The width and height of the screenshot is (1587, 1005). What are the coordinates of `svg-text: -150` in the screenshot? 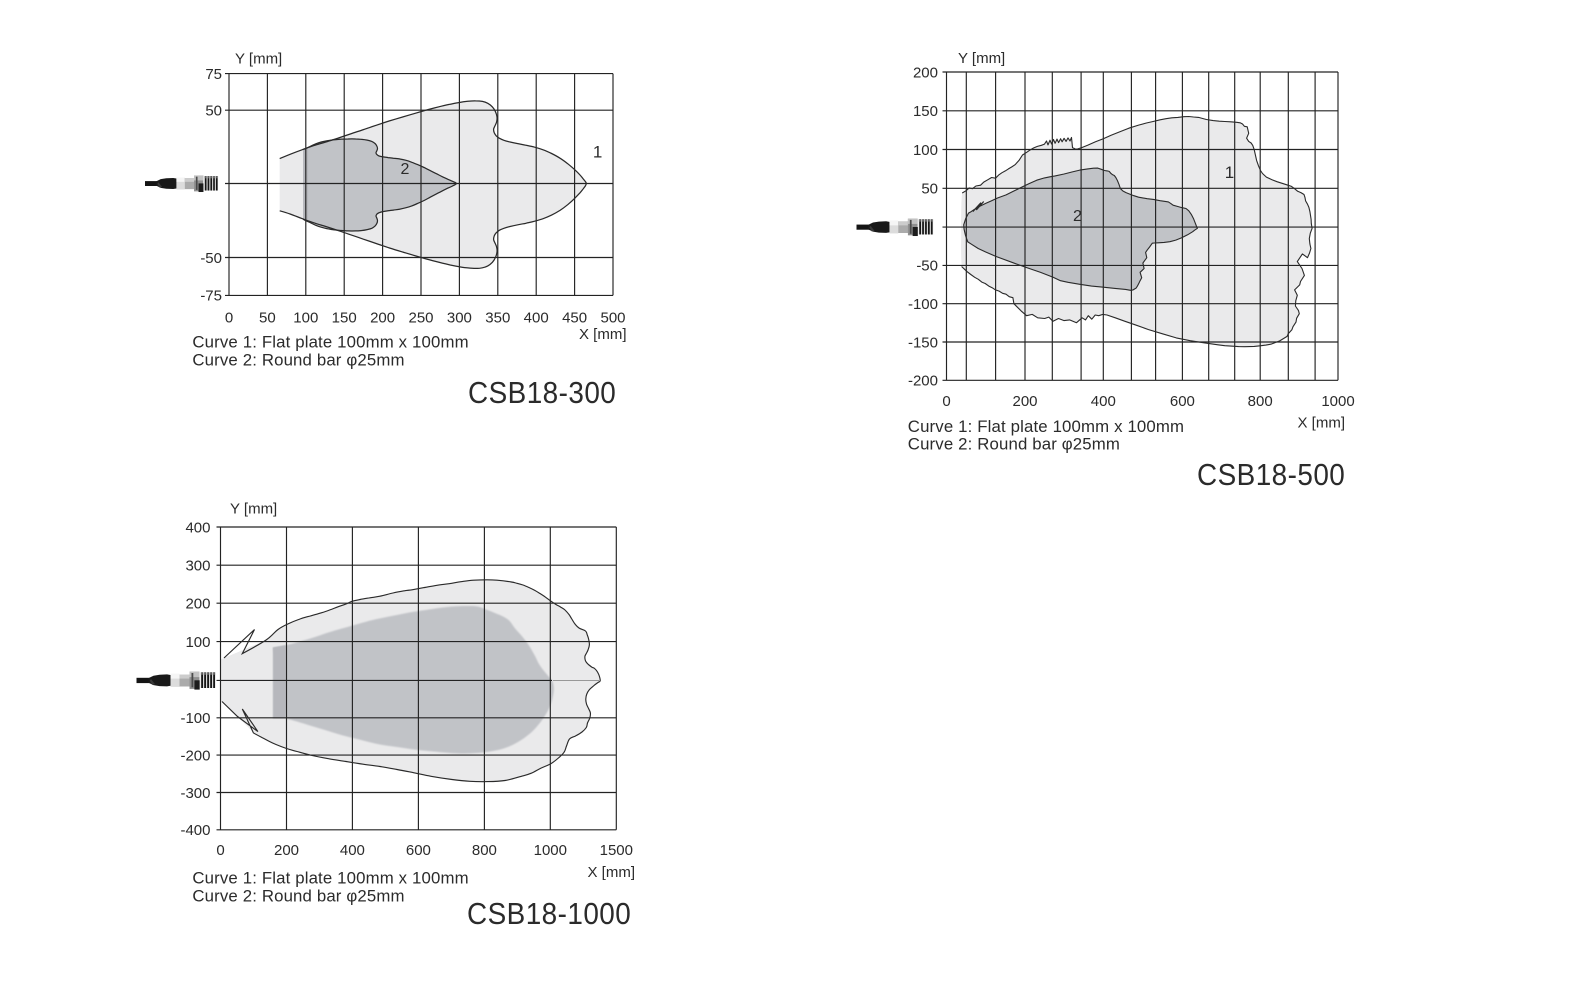 It's located at (923, 342).